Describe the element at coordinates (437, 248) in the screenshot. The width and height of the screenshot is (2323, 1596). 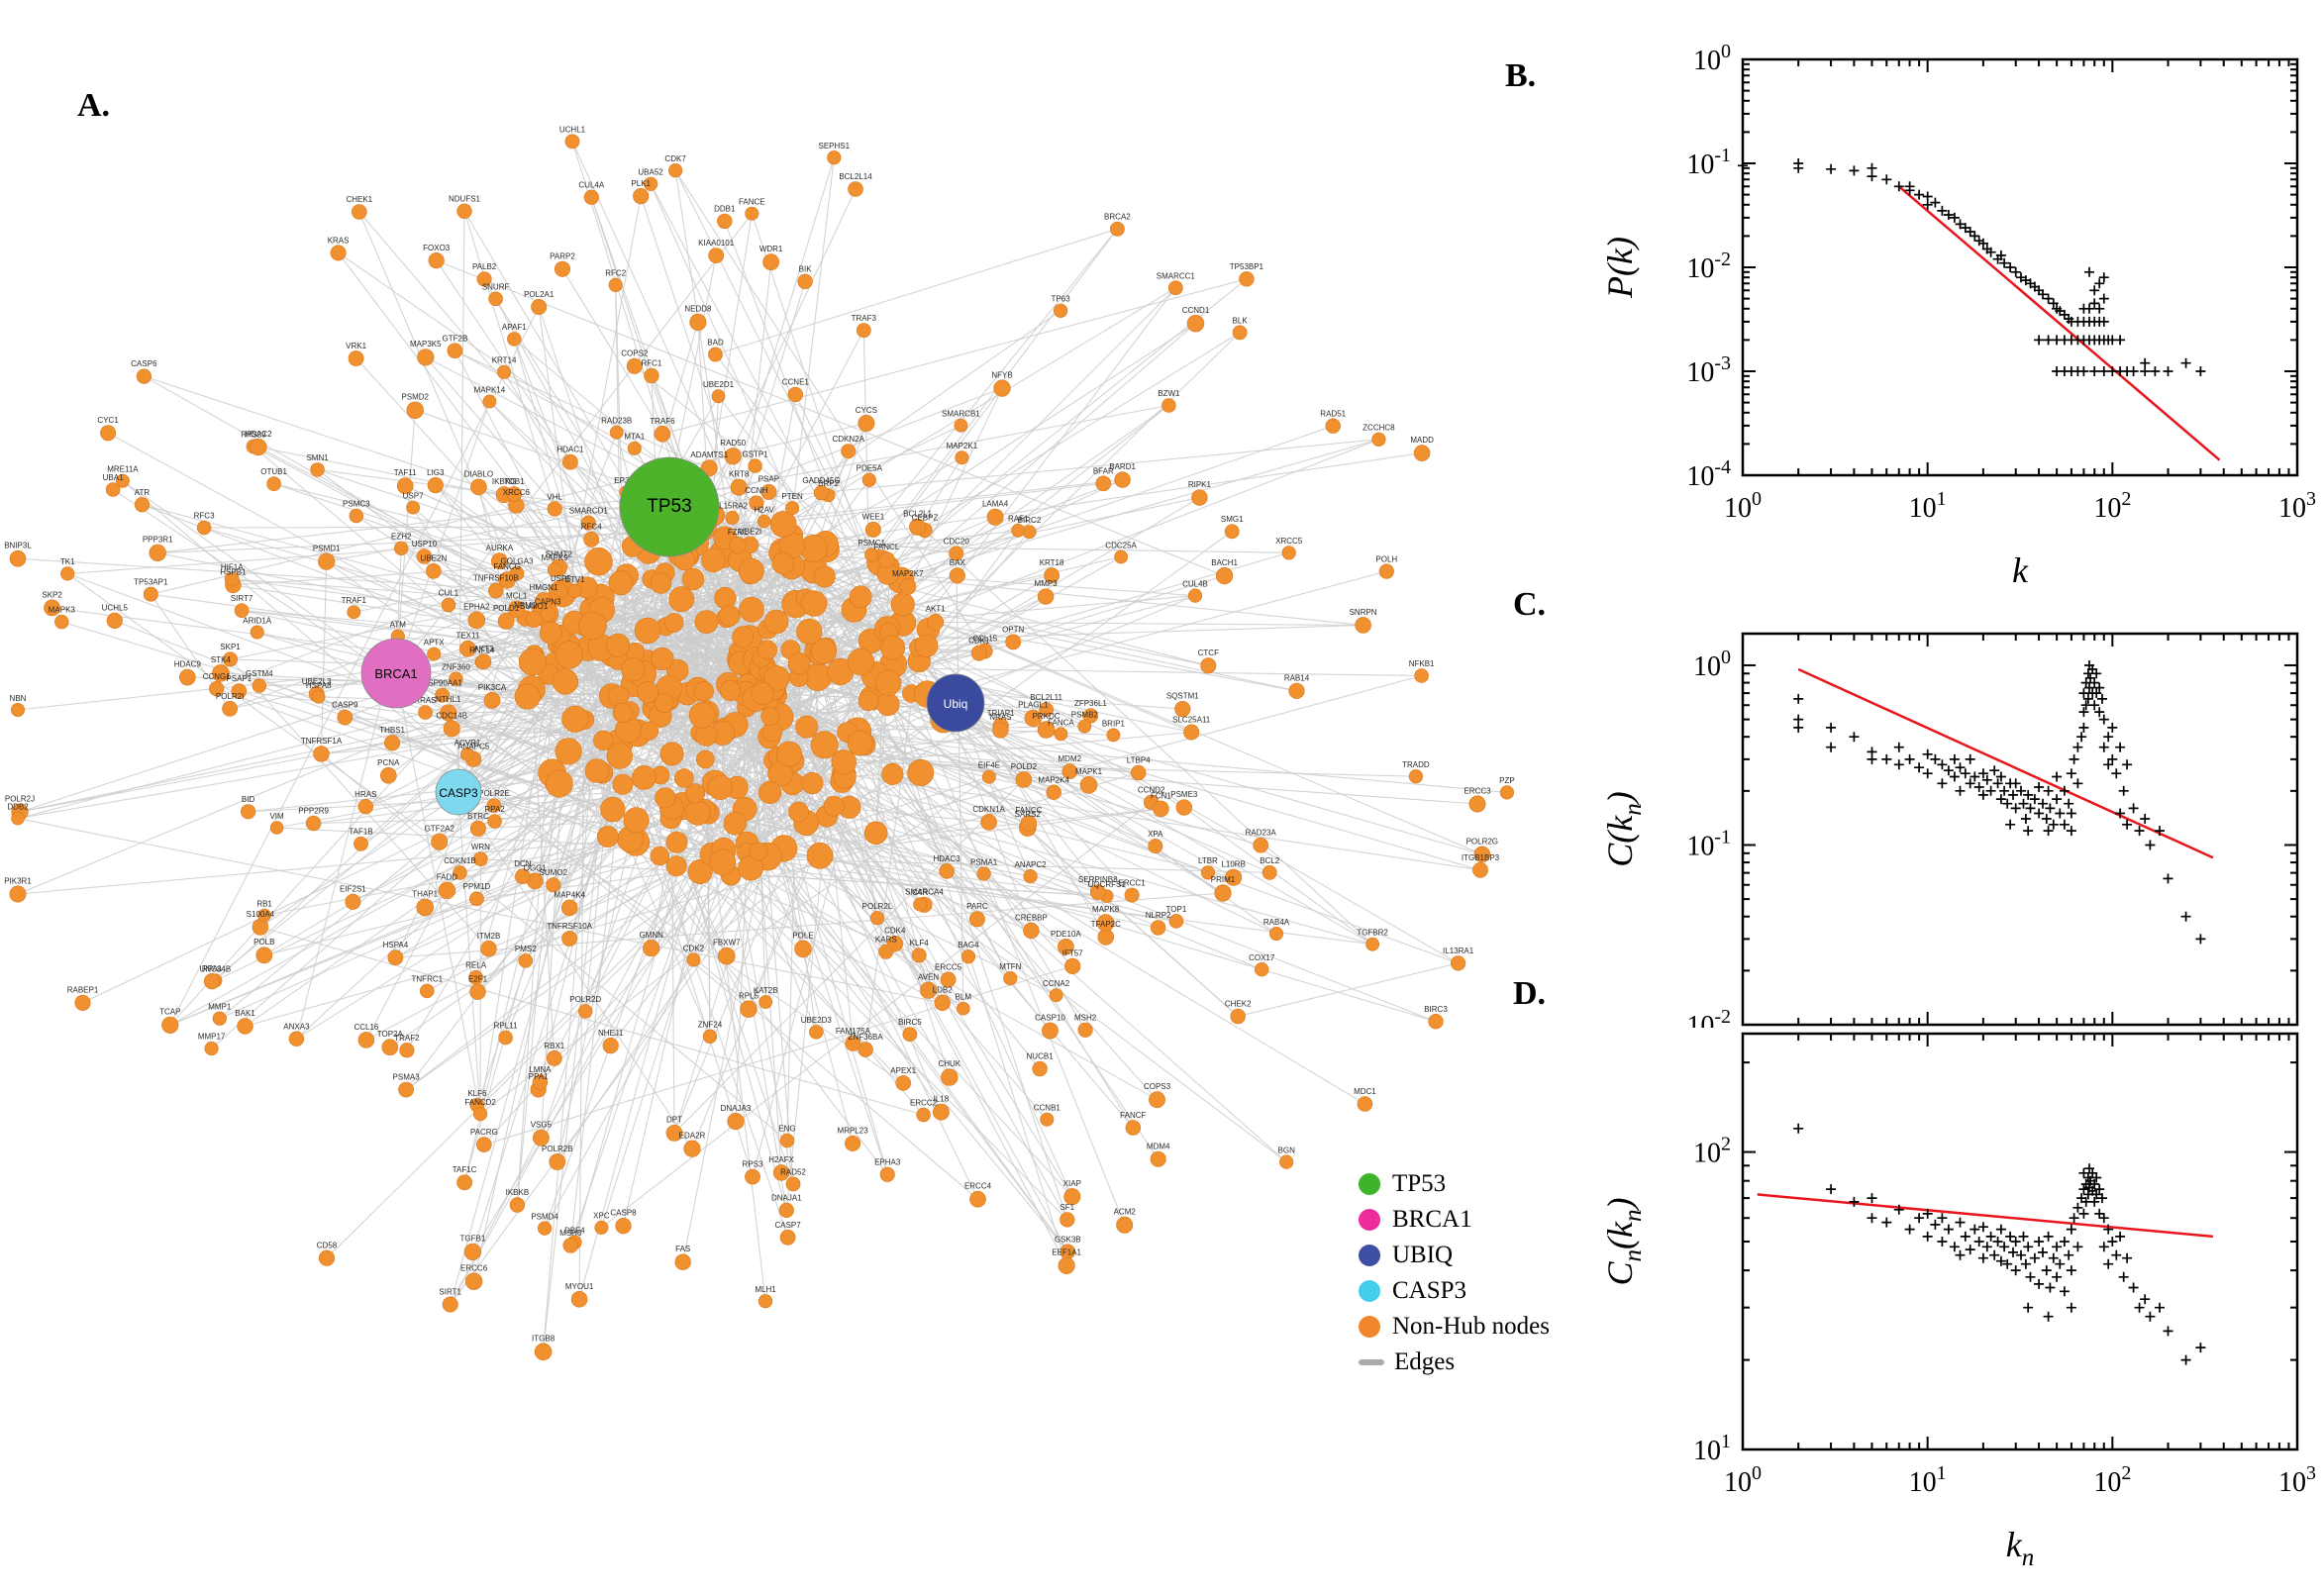
I see `network-node-label: FOXO3` at that location.